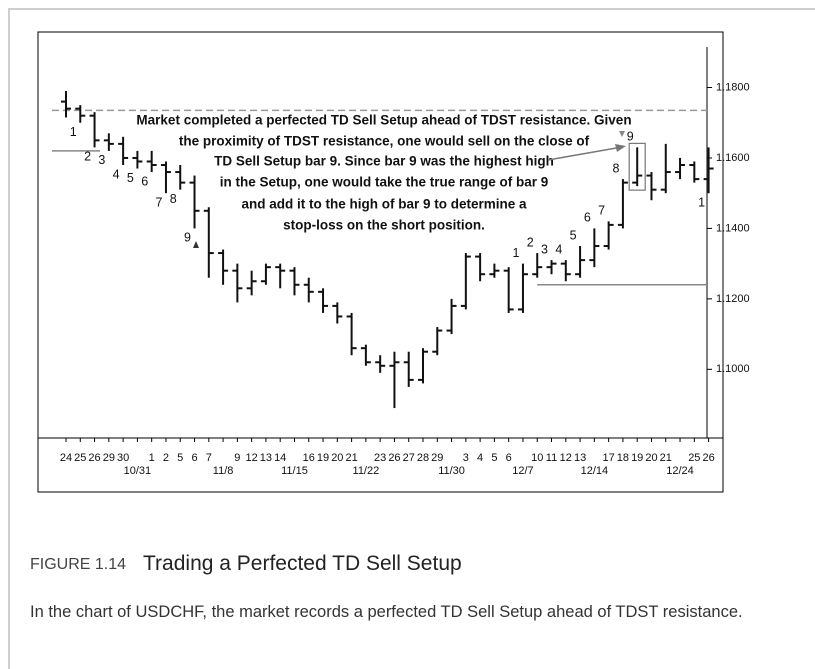 The height and width of the screenshot is (669, 815). I want to click on figure-title: Trading a Perfected TD Sell Setup, so click(302, 563).